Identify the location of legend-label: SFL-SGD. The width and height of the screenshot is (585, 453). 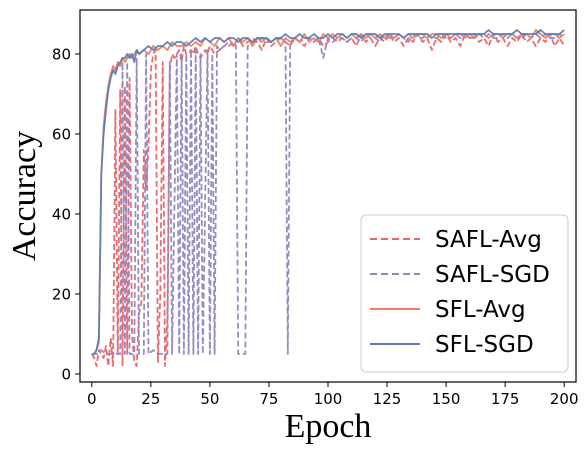
(484, 345).